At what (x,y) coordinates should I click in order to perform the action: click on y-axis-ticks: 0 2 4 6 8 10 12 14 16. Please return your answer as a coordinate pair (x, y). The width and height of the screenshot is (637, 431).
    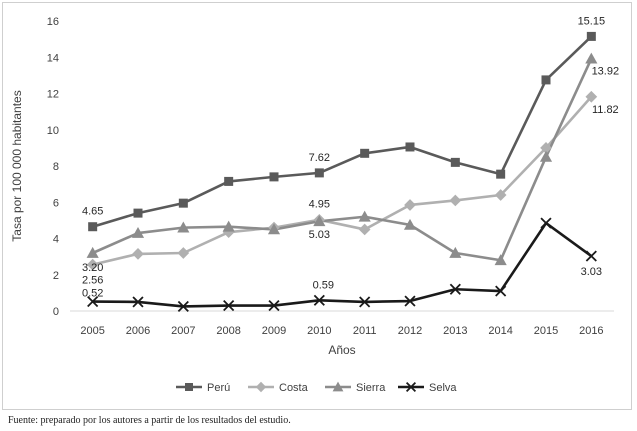
    Looking at the image, I should click on (53, 167).